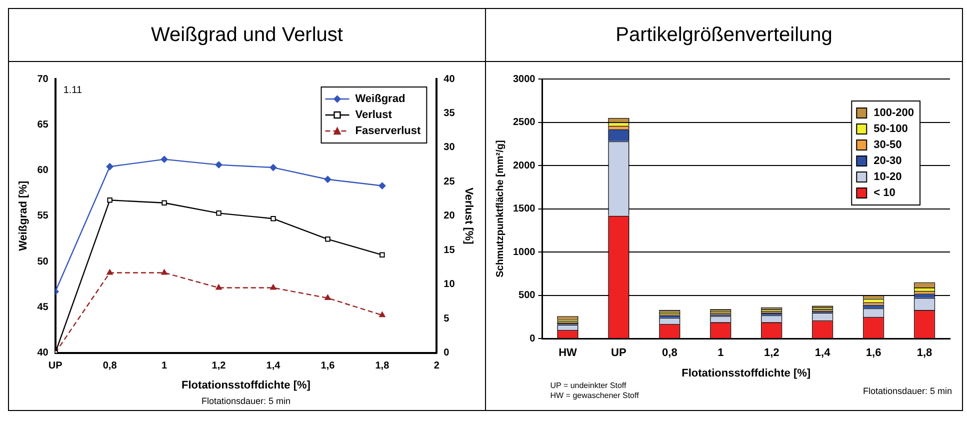  What do you see at coordinates (588, 385) in the screenshot?
I see `text: UP = undeinkter Stoff` at bounding box center [588, 385].